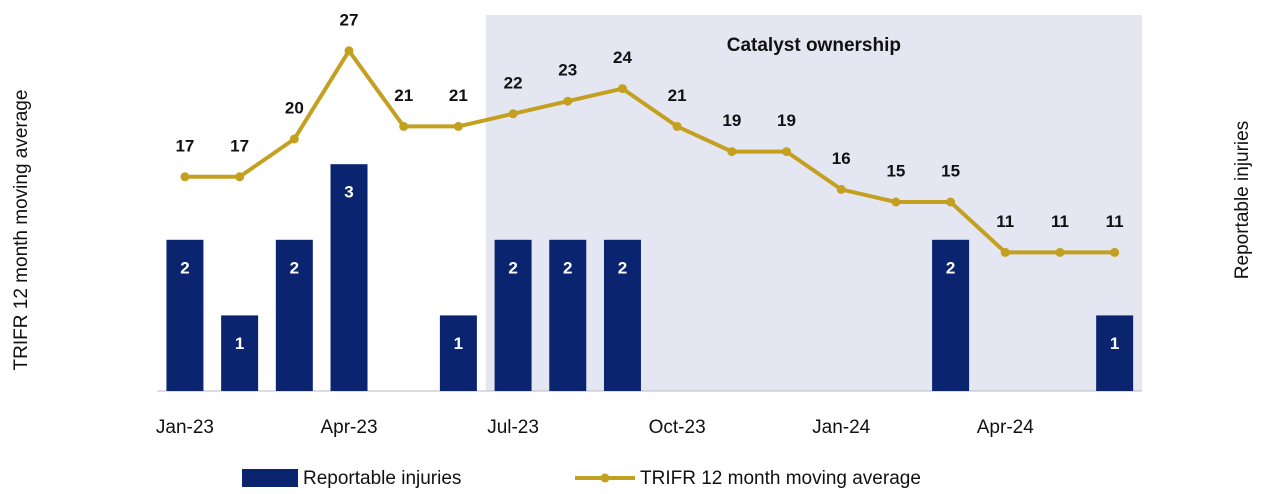 The height and width of the screenshot is (494, 1265). Describe the element at coordinates (841, 158) in the screenshot. I see `line-label: 16` at that location.